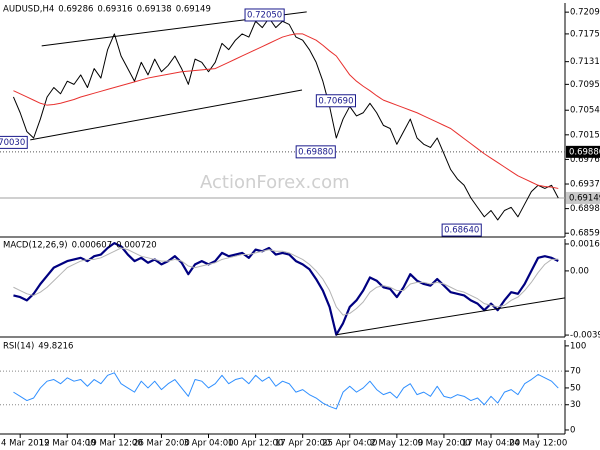 The image size is (600, 450). Describe the element at coordinates (18, 347) in the screenshot. I see `panel-title: RSI(14)` at that location.